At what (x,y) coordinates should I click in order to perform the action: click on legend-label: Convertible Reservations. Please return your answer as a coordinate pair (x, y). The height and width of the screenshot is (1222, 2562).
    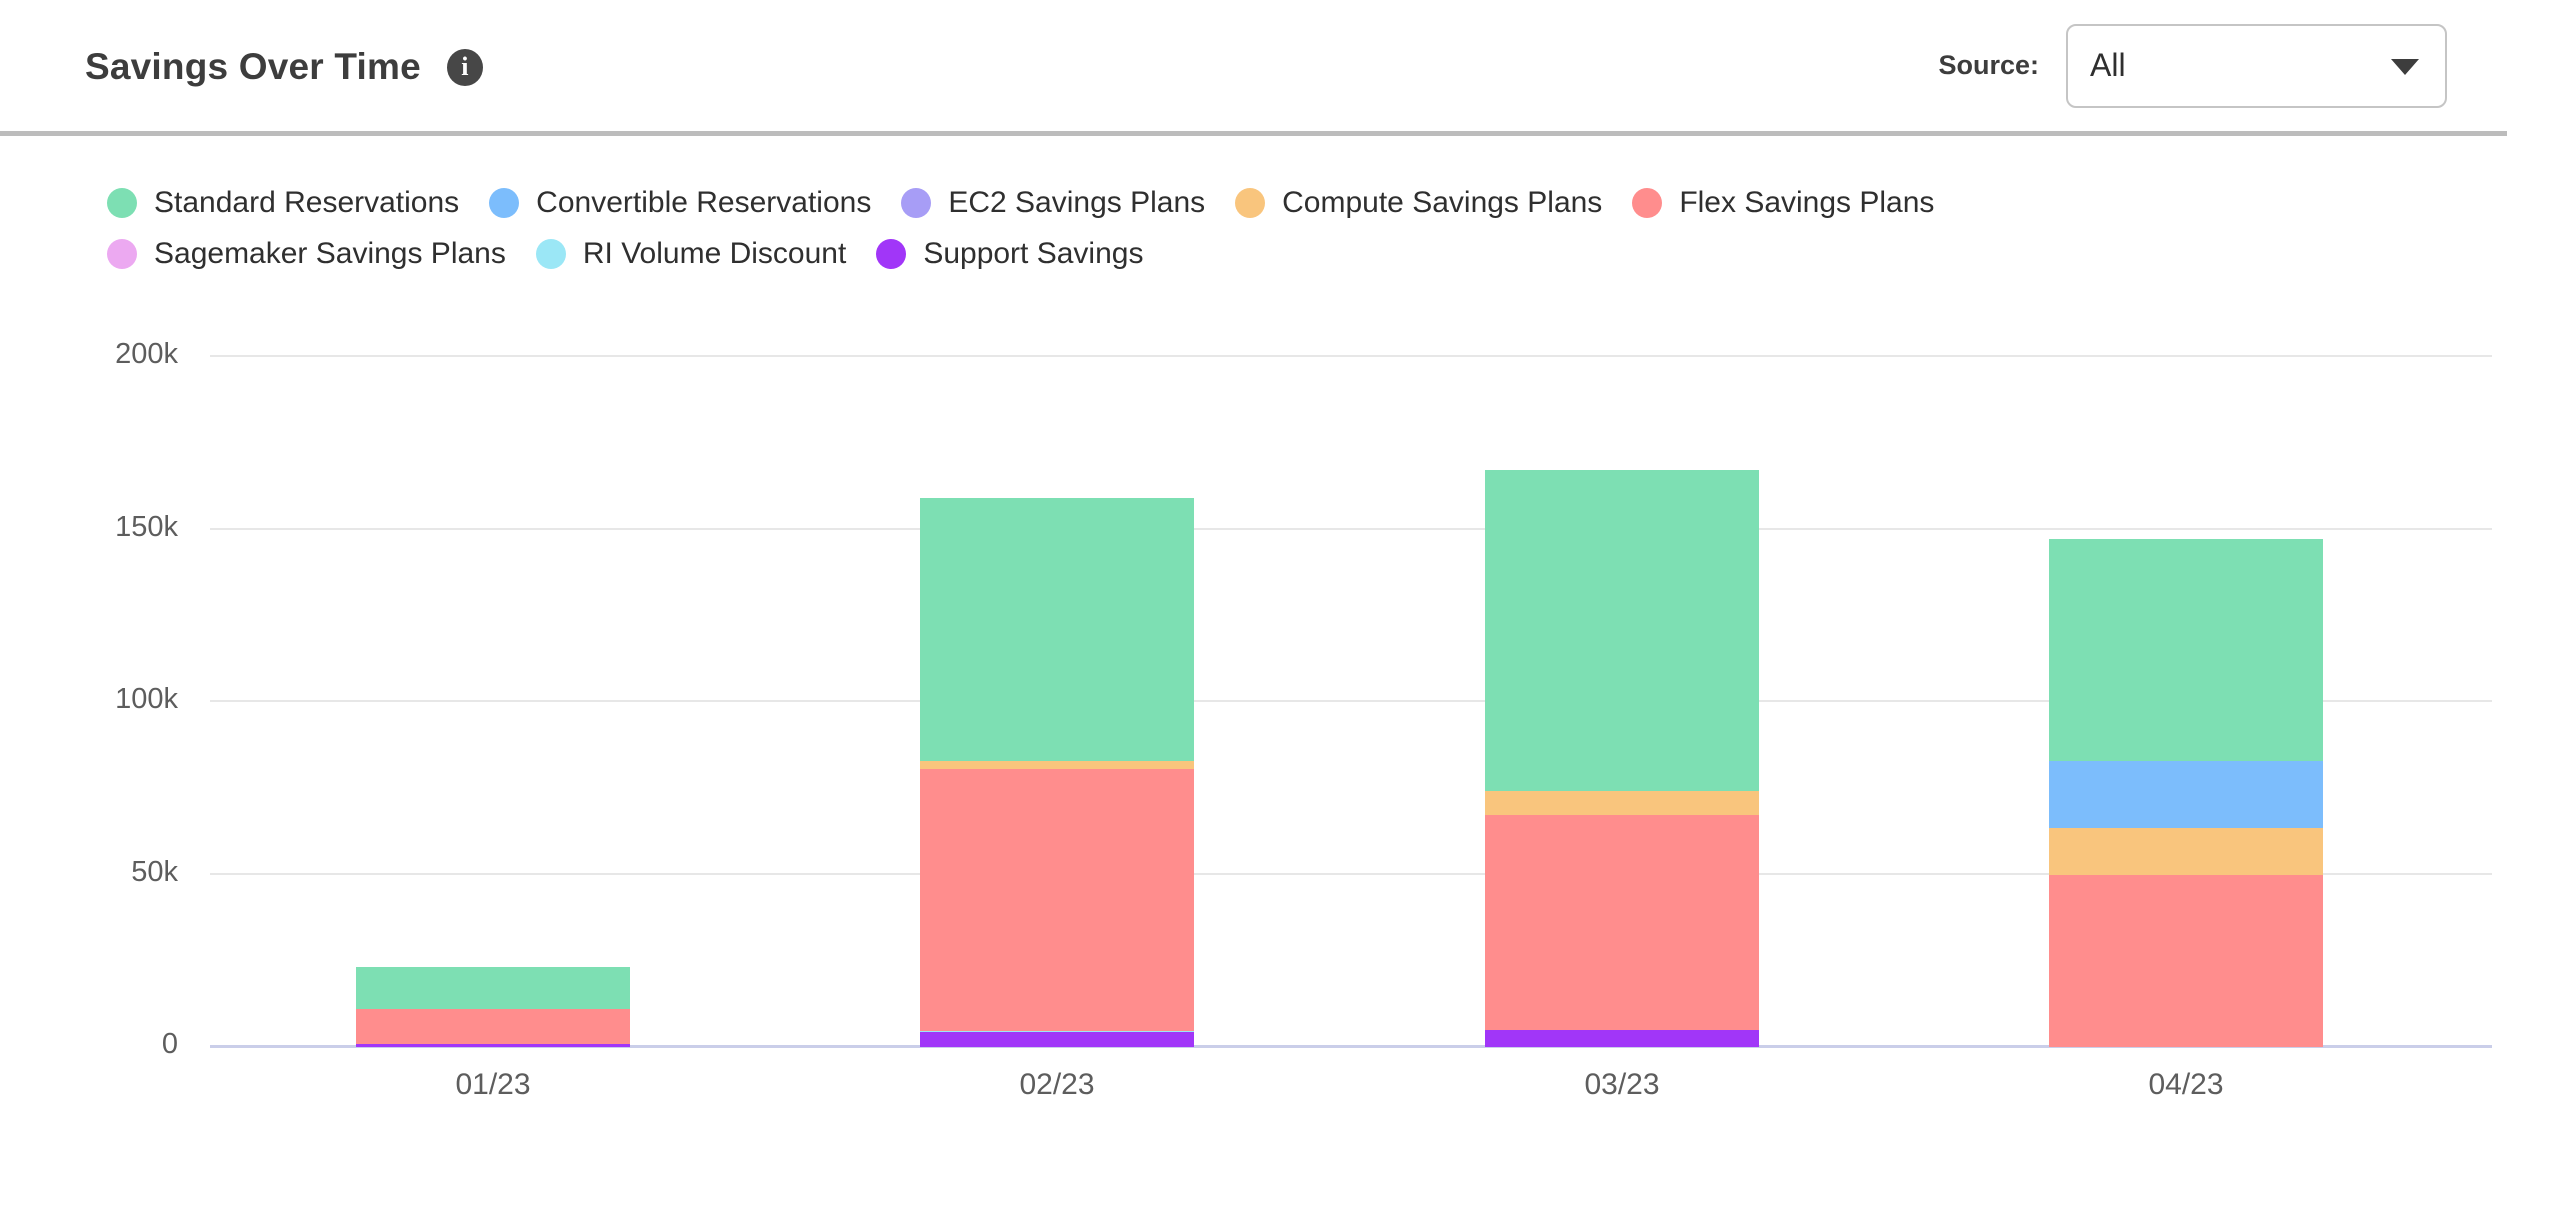
    Looking at the image, I should click on (704, 202).